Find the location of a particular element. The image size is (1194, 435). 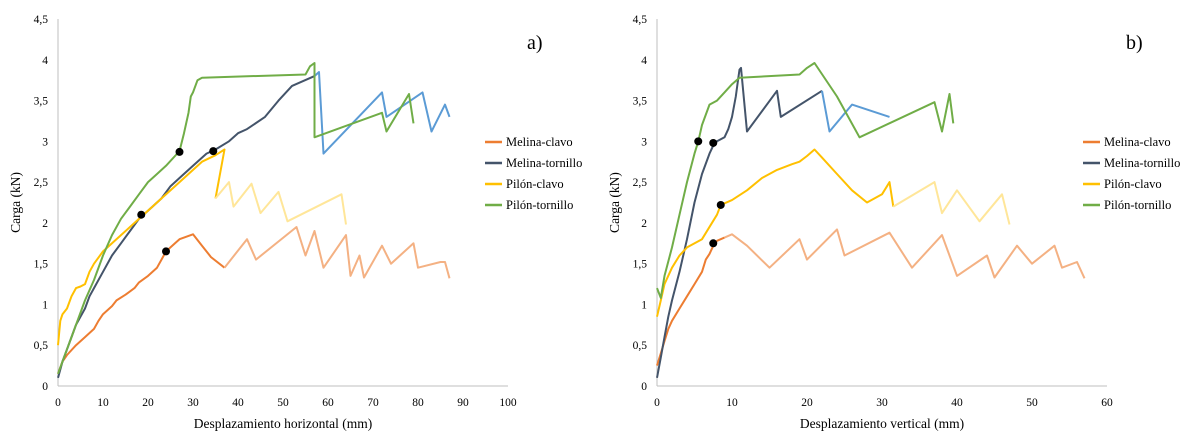

panel-label: a) is located at coordinates (535, 43).